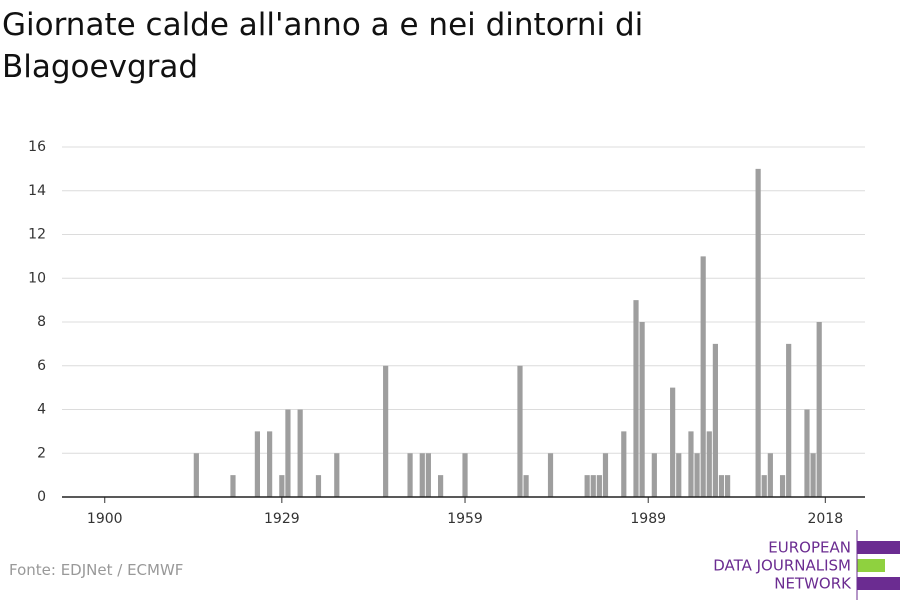 This screenshot has height=600, width=900. What do you see at coordinates (37, 191) in the screenshot?
I see `y-tick-label: 14` at bounding box center [37, 191].